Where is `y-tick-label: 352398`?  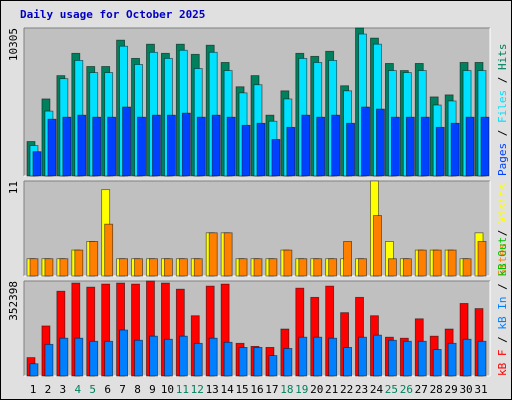 y-tick-label: 352398 is located at coordinates (13, 301).